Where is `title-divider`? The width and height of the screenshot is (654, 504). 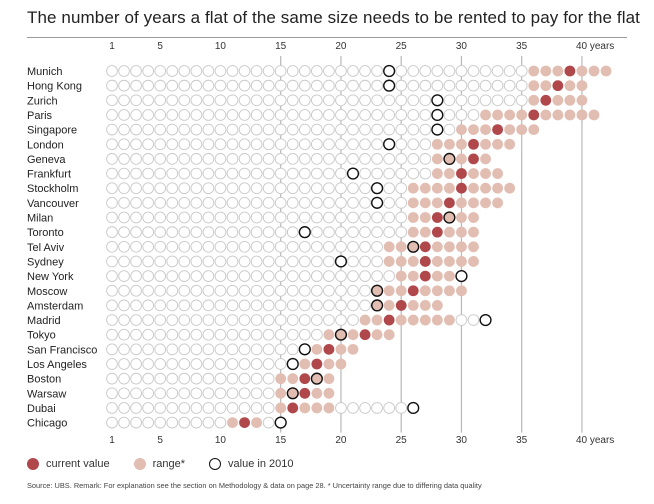 title-divider is located at coordinates (327, 37).